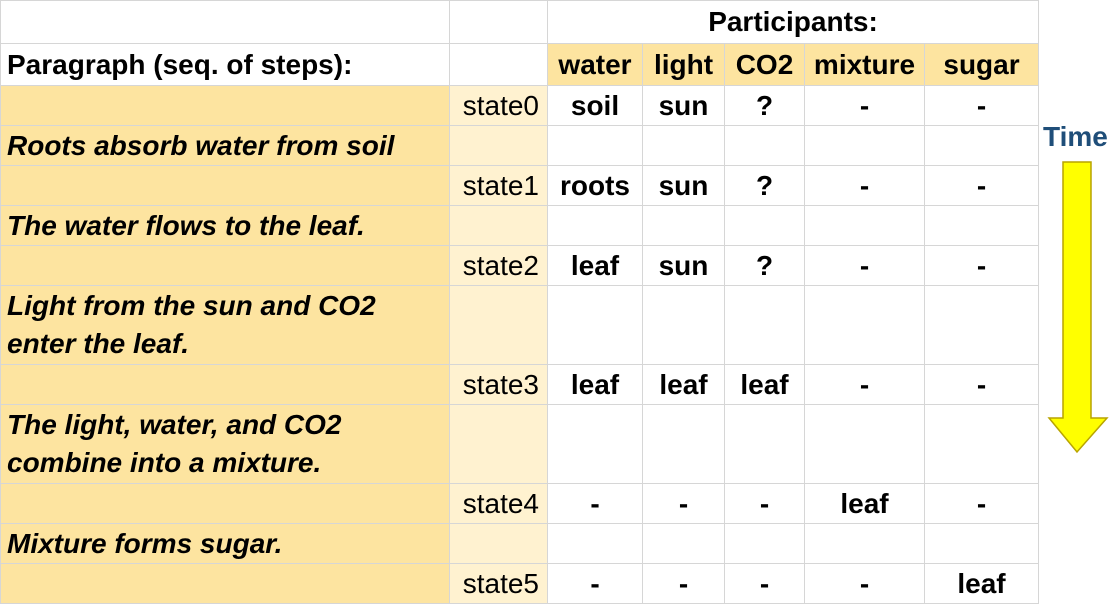 The image size is (1120, 608). What do you see at coordinates (595, 106) in the screenshot?
I see `state-value: soil` at bounding box center [595, 106].